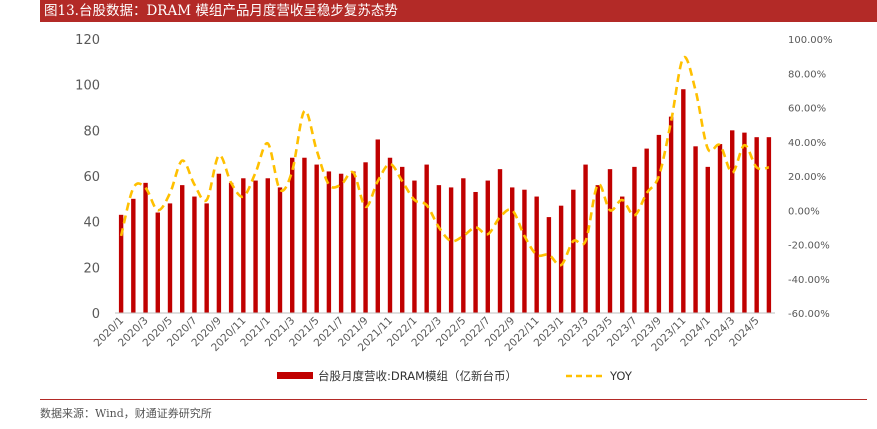 This screenshot has height=429, width=877. I want to click on legend-bar-swatch, so click(295, 375).